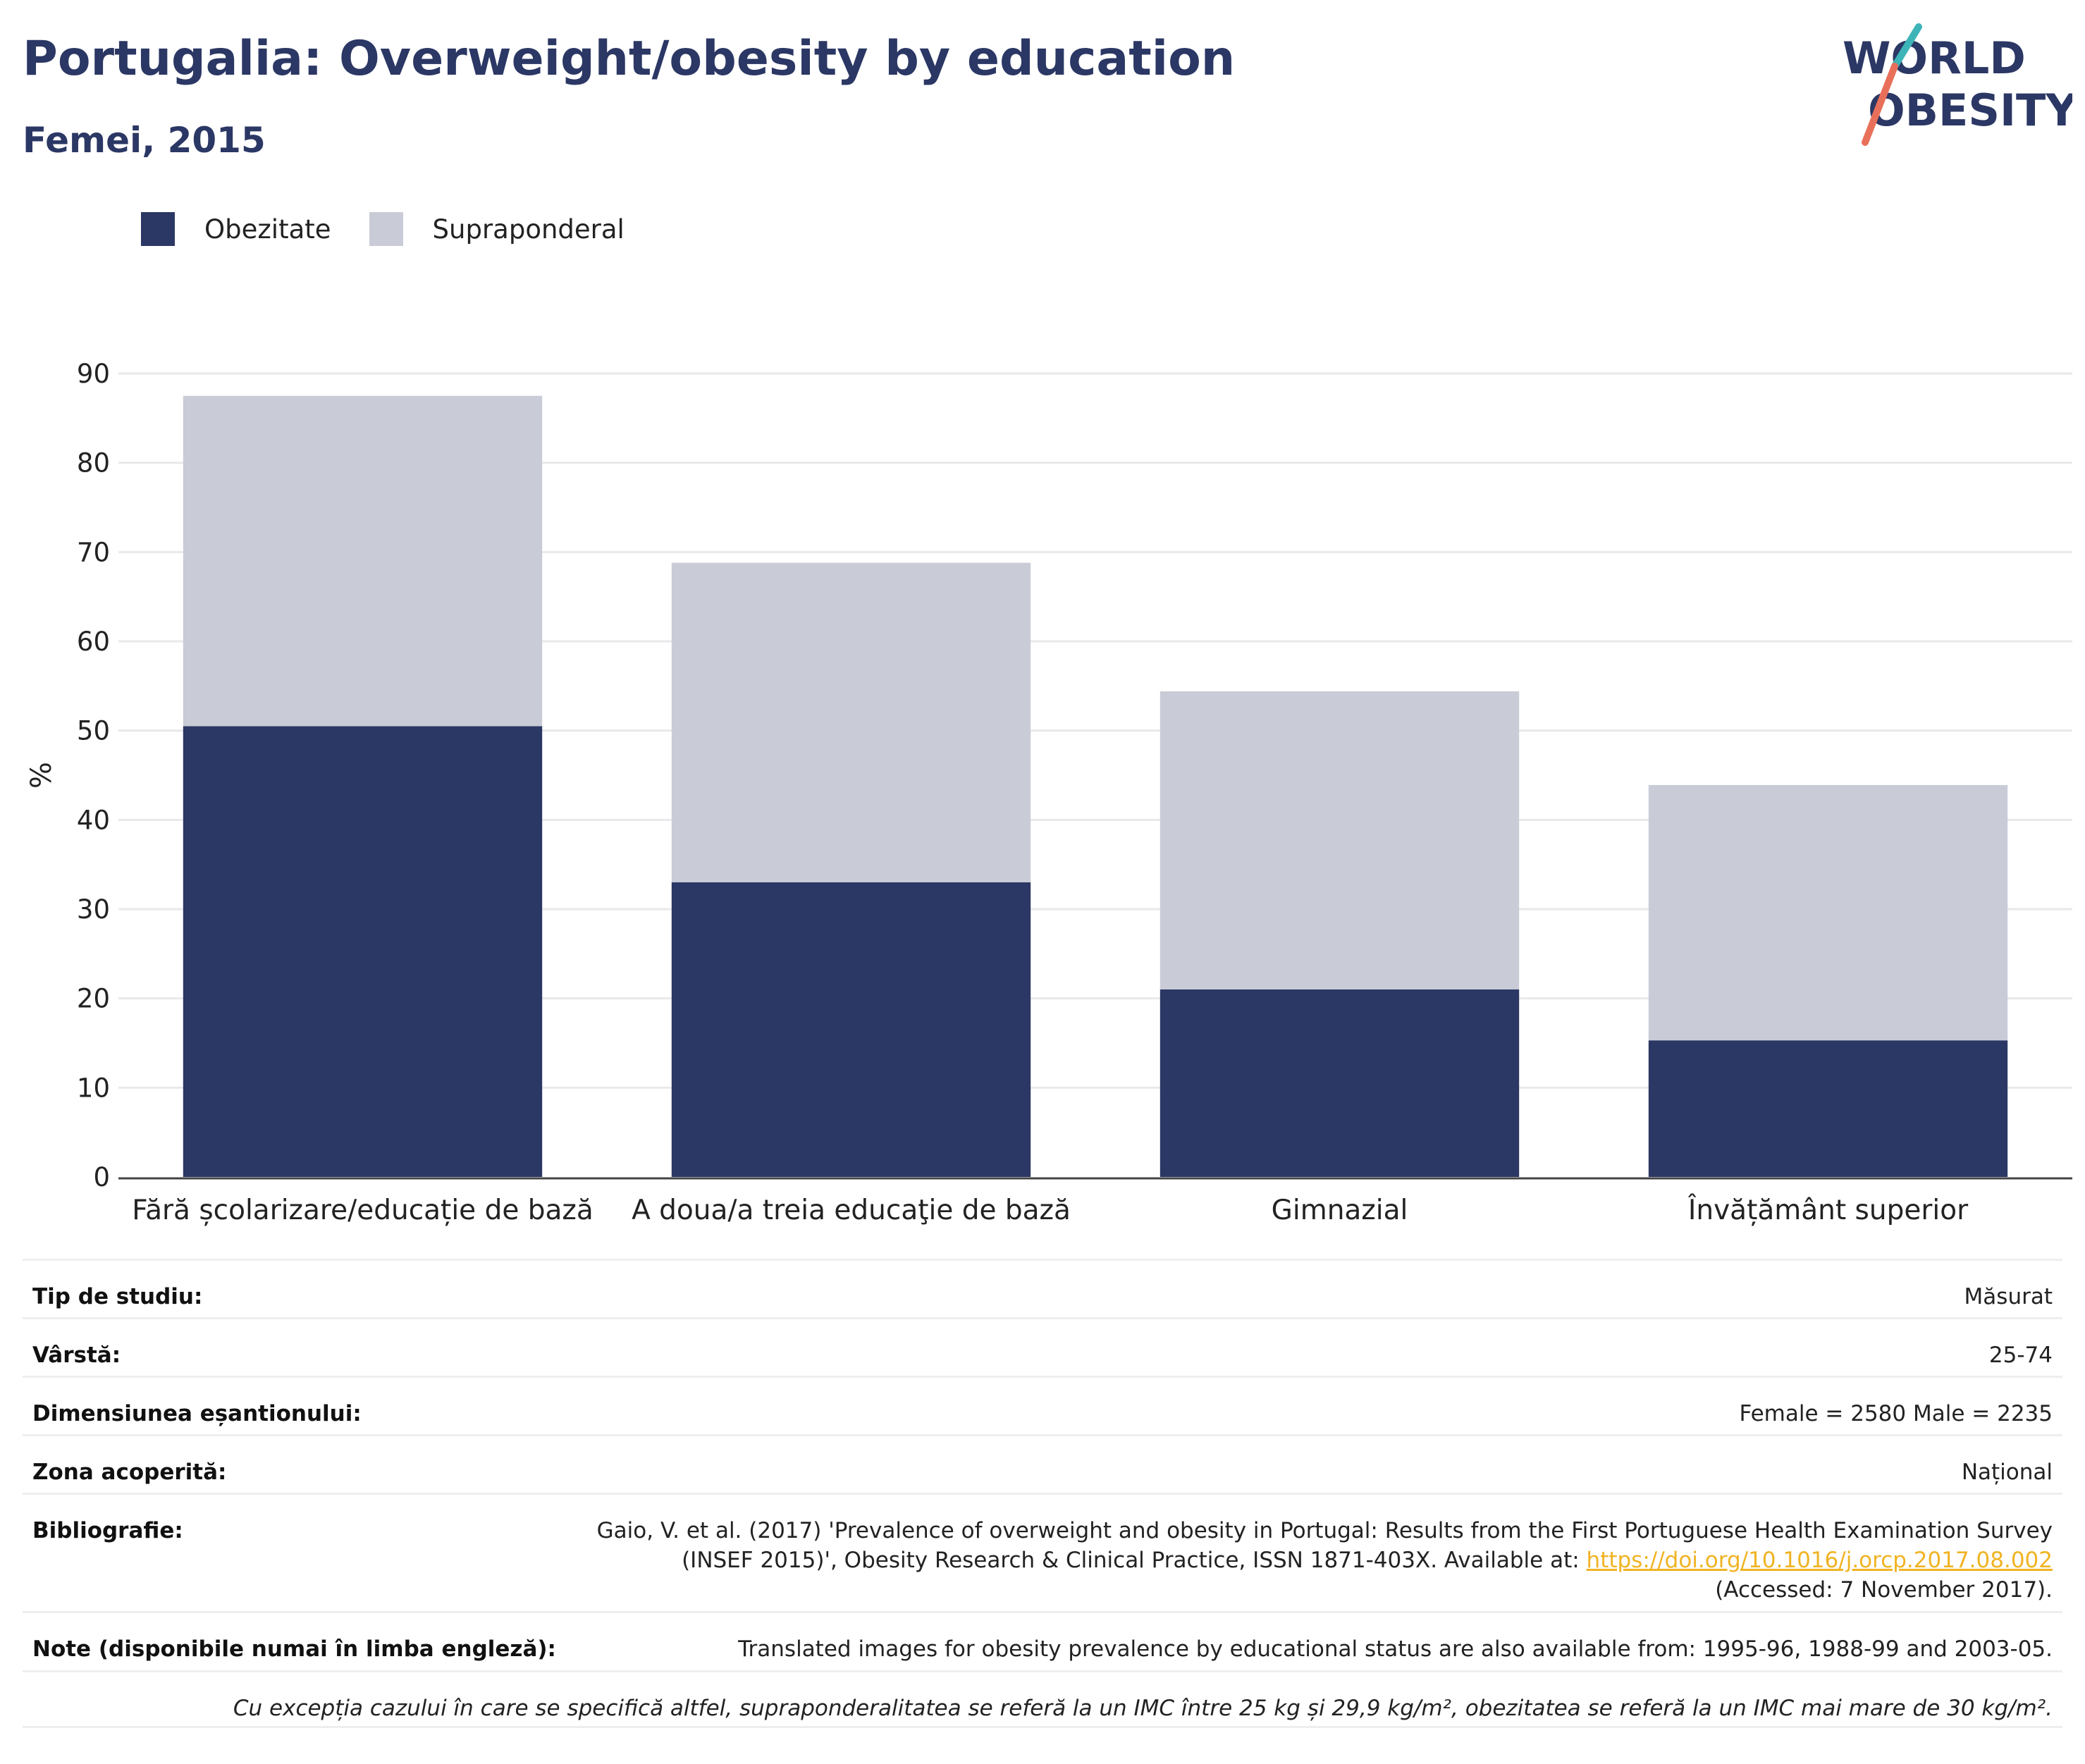  I want to click on legend-item-overweight: Supraponderal, so click(497, 229).